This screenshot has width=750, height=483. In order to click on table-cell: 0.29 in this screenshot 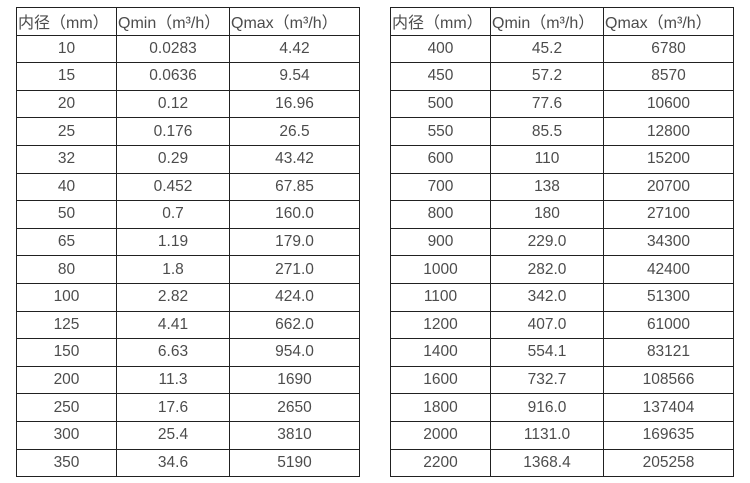, I will do `click(173, 159)`.